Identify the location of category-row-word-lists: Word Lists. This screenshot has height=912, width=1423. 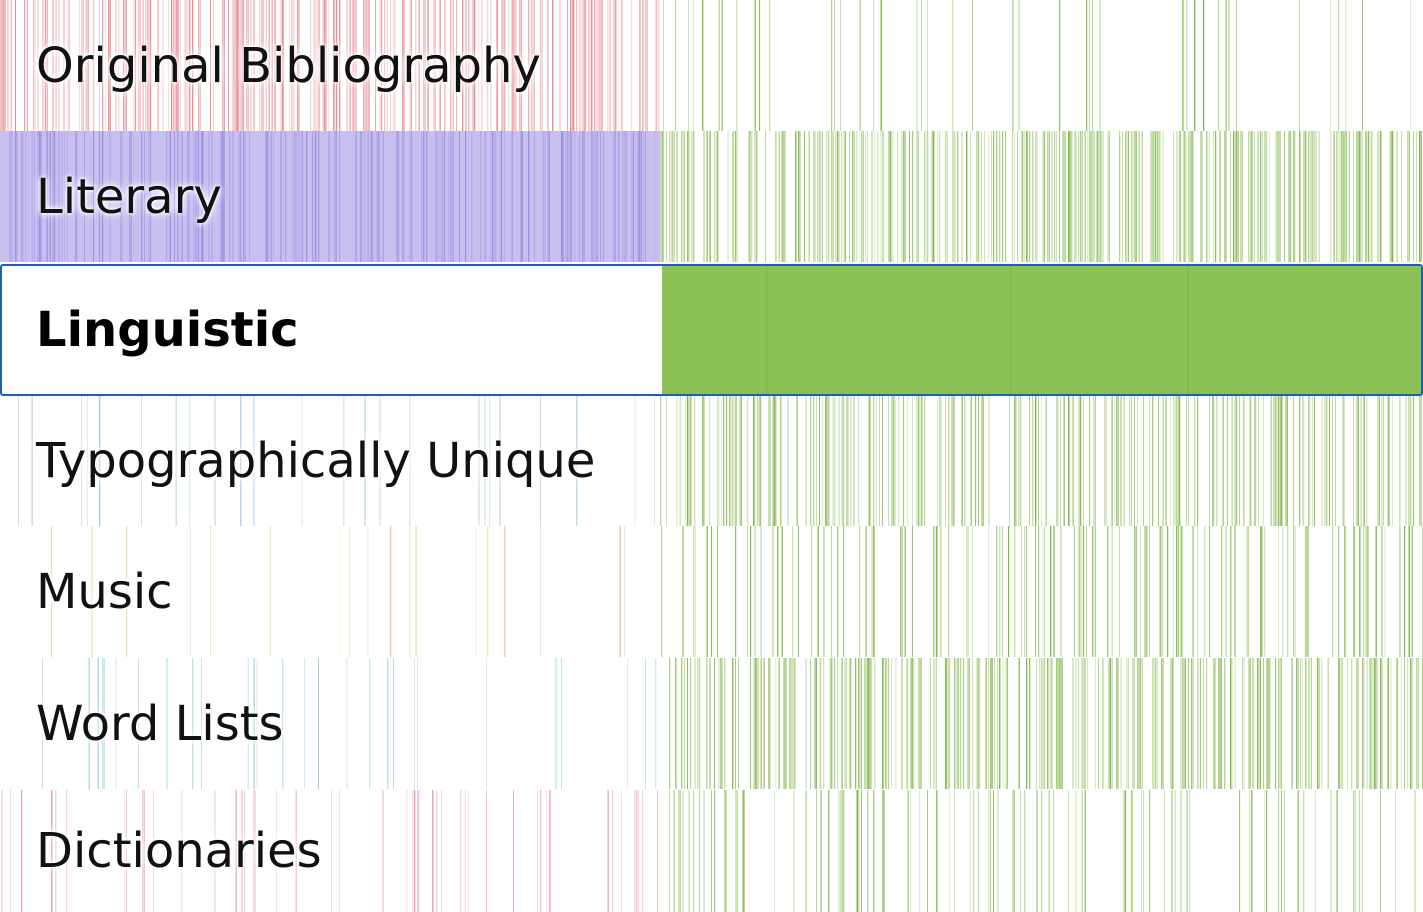
(711, 723).